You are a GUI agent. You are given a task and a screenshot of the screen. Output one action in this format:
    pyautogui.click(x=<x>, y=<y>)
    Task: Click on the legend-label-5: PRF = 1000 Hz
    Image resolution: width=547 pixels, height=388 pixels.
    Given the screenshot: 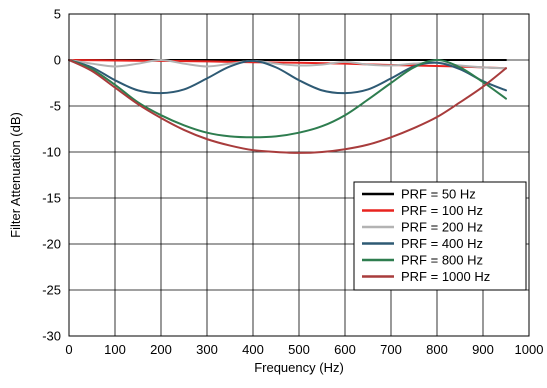 What is the action you would take?
    pyautogui.click(x=445, y=276)
    